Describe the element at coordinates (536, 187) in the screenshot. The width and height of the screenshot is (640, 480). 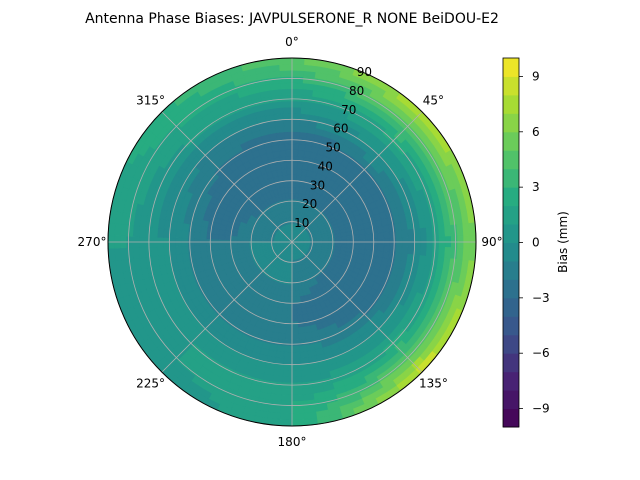
I see `colorbar-tick-label: 3` at that location.